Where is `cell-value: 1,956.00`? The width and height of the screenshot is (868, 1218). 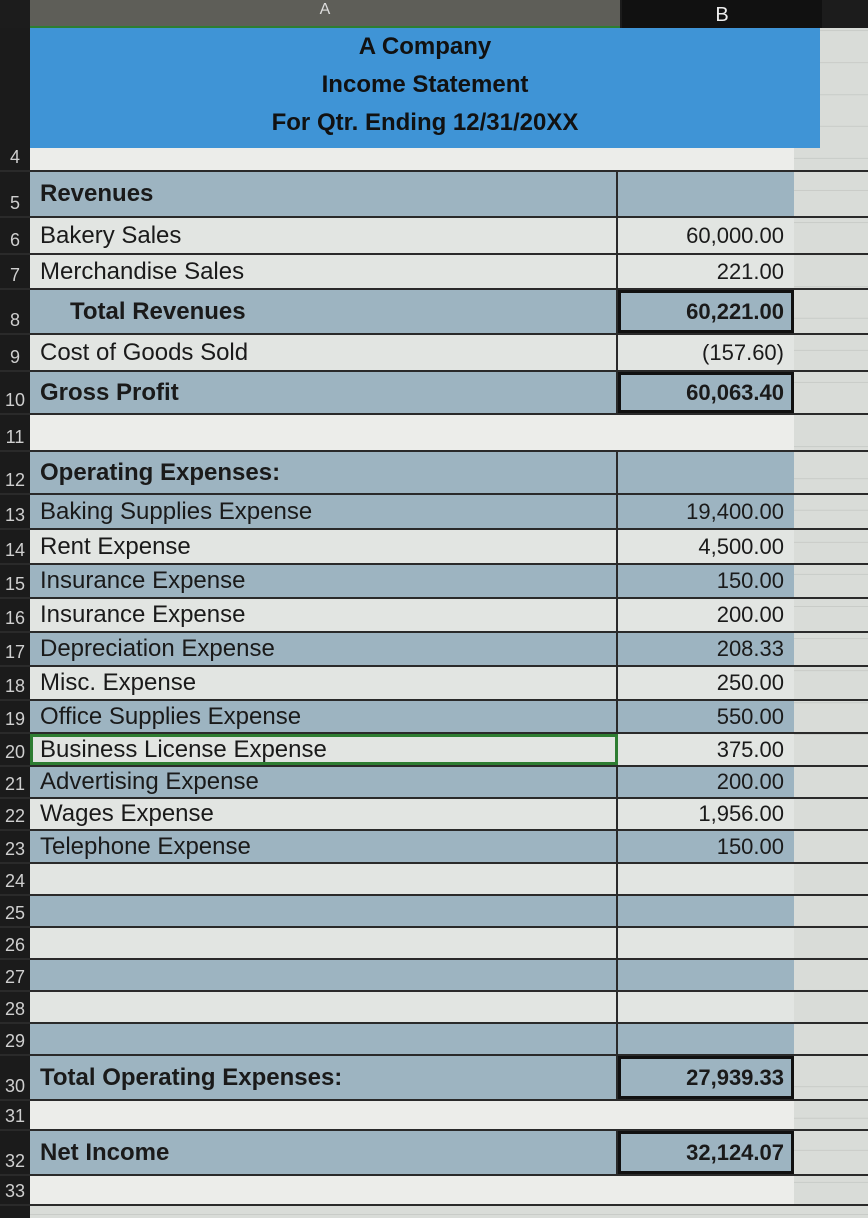 cell-value: 1,956.00 is located at coordinates (706, 814).